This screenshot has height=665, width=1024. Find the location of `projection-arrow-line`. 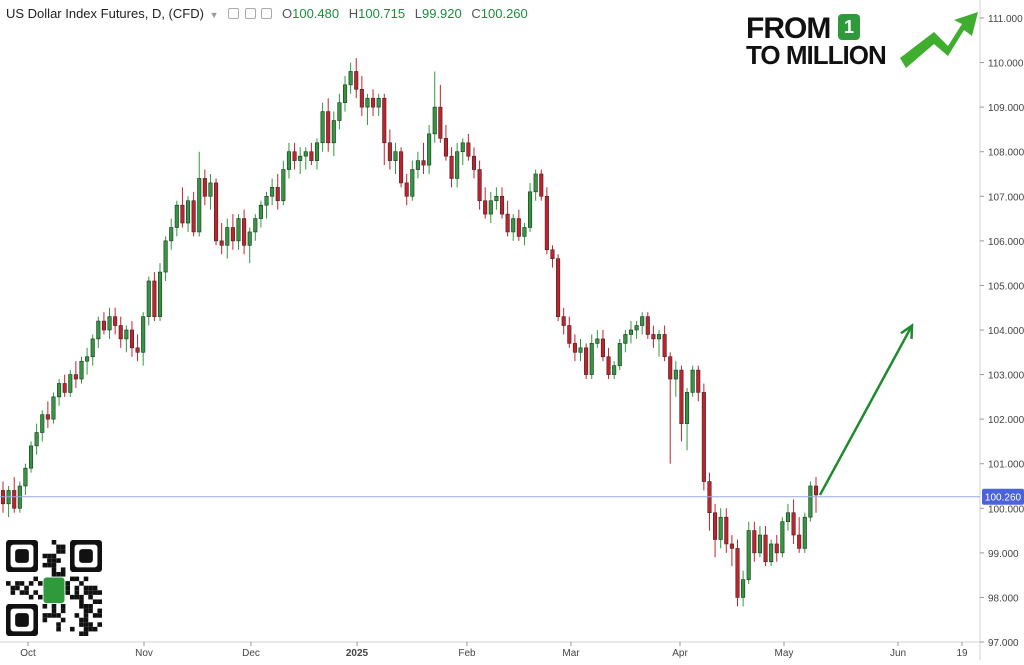

projection-arrow-line is located at coordinates (866, 410).